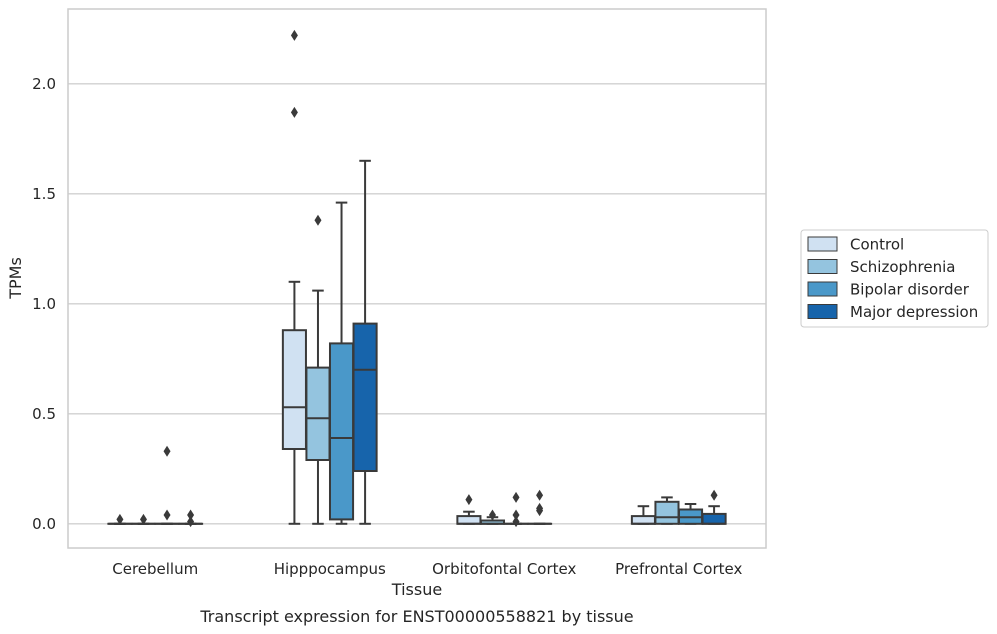 This screenshot has height=634, width=997. Describe the element at coordinates (416, 589) in the screenshot. I see `x-axis-label: Tissue` at that location.